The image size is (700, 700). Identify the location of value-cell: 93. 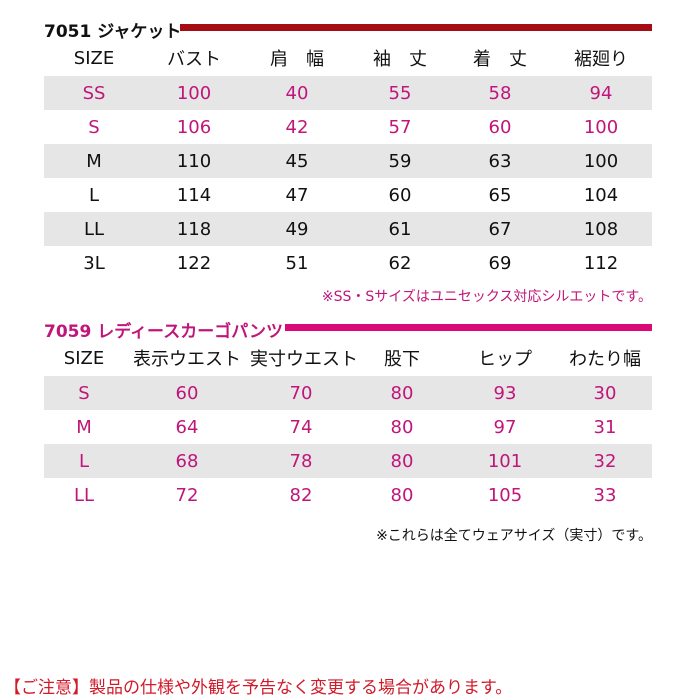
(505, 393).